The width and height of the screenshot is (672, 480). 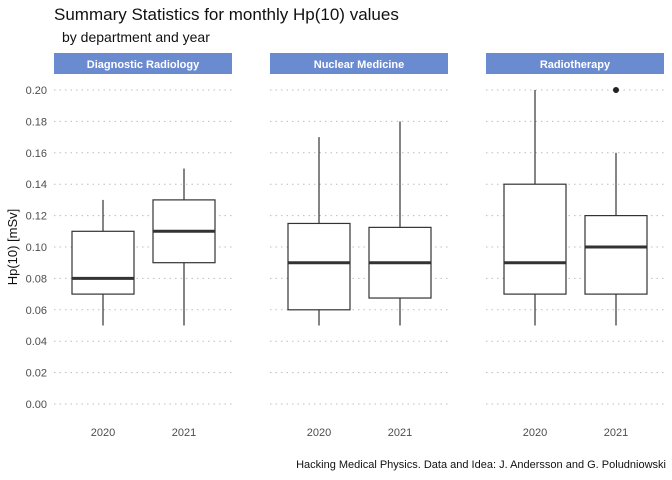 What do you see at coordinates (36, 248) in the screenshot?
I see `y-tick-label: 0.10` at bounding box center [36, 248].